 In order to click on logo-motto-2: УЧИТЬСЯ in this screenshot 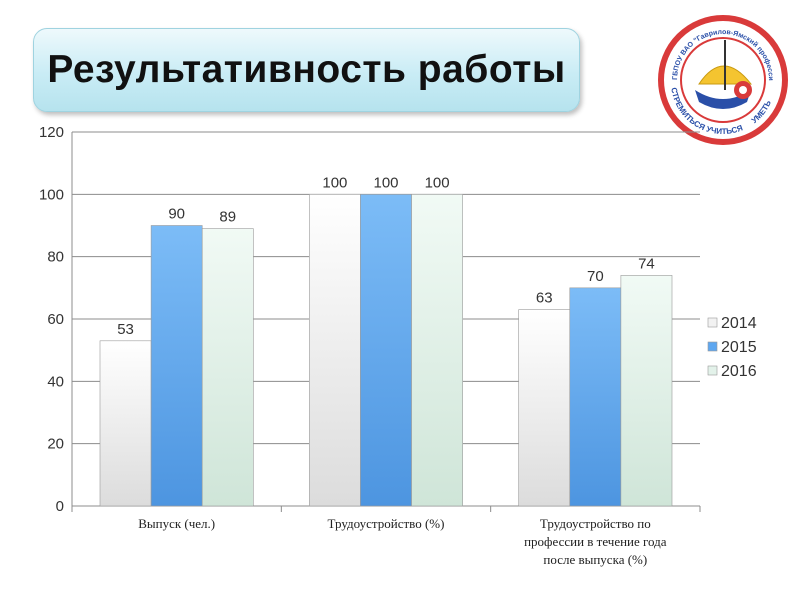, I will do `click(724, 129)`.